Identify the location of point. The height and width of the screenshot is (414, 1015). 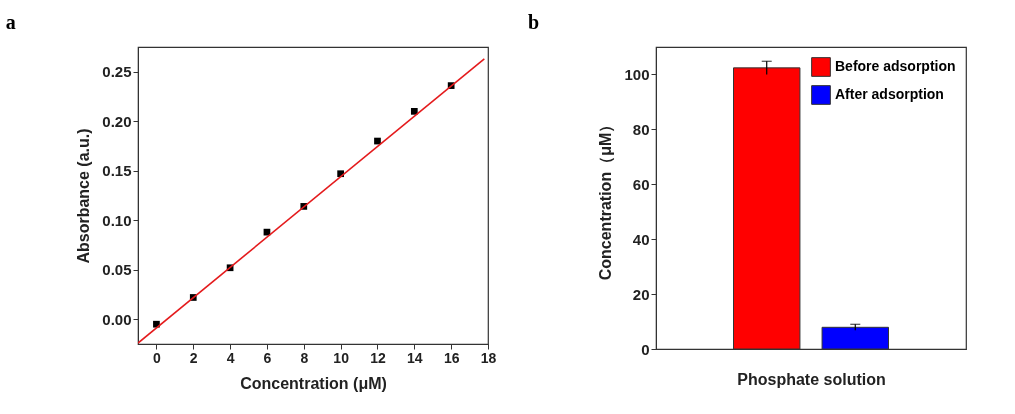
(377, 141).